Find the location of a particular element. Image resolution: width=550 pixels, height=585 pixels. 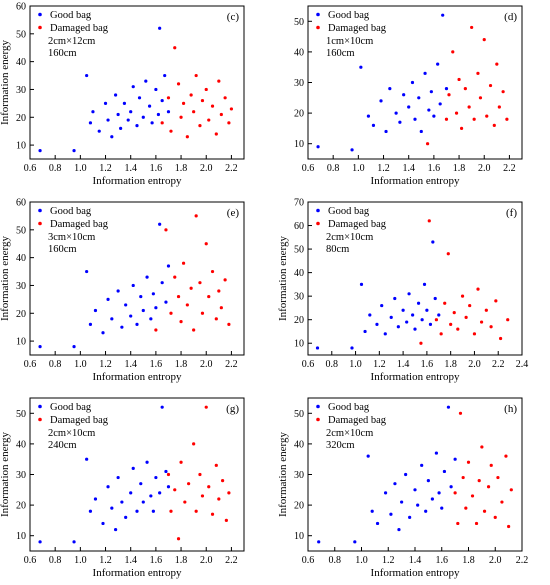

panel-label: (d) is located at coordinates (510, 17).